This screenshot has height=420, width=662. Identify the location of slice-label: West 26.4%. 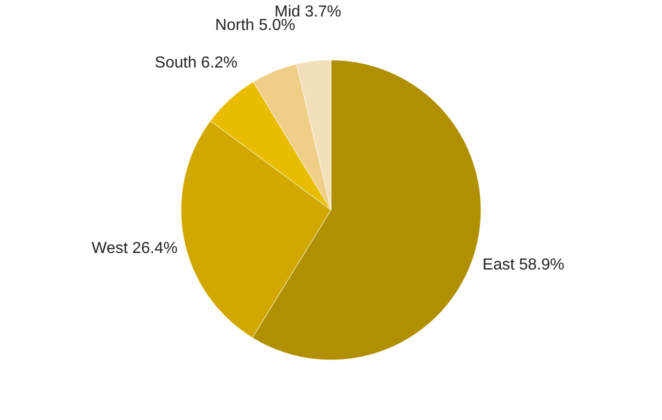
(135, 249).